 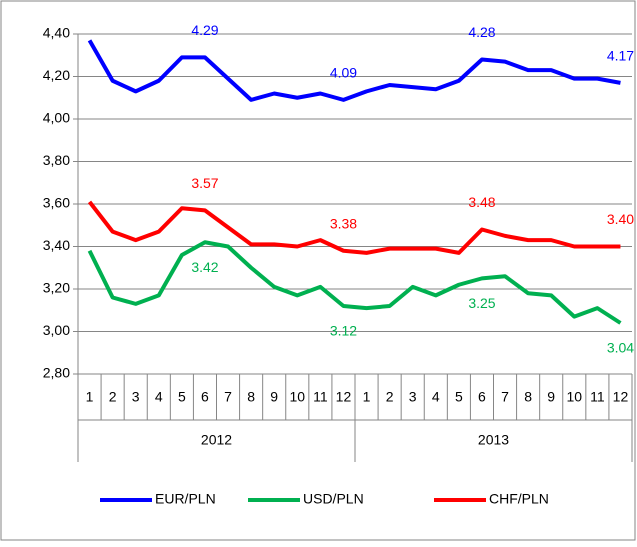 What do you see at coordinates (56, 330) in the screenshot?
I see `y-tick-label: 3,00` at bounding box center [56, 330].